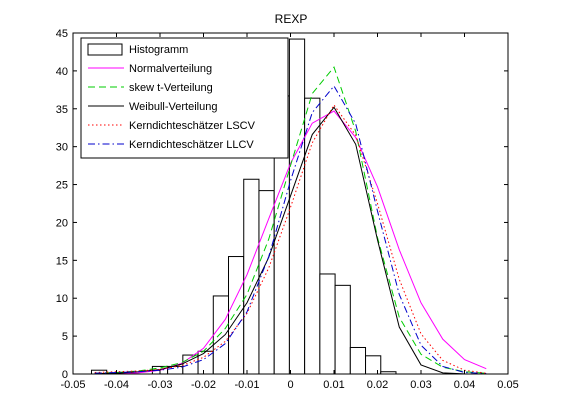 Image resolution: width=561 pixels, height=420 pixels. I want to click on x-tick-label: 0.01, so click(333, 385).